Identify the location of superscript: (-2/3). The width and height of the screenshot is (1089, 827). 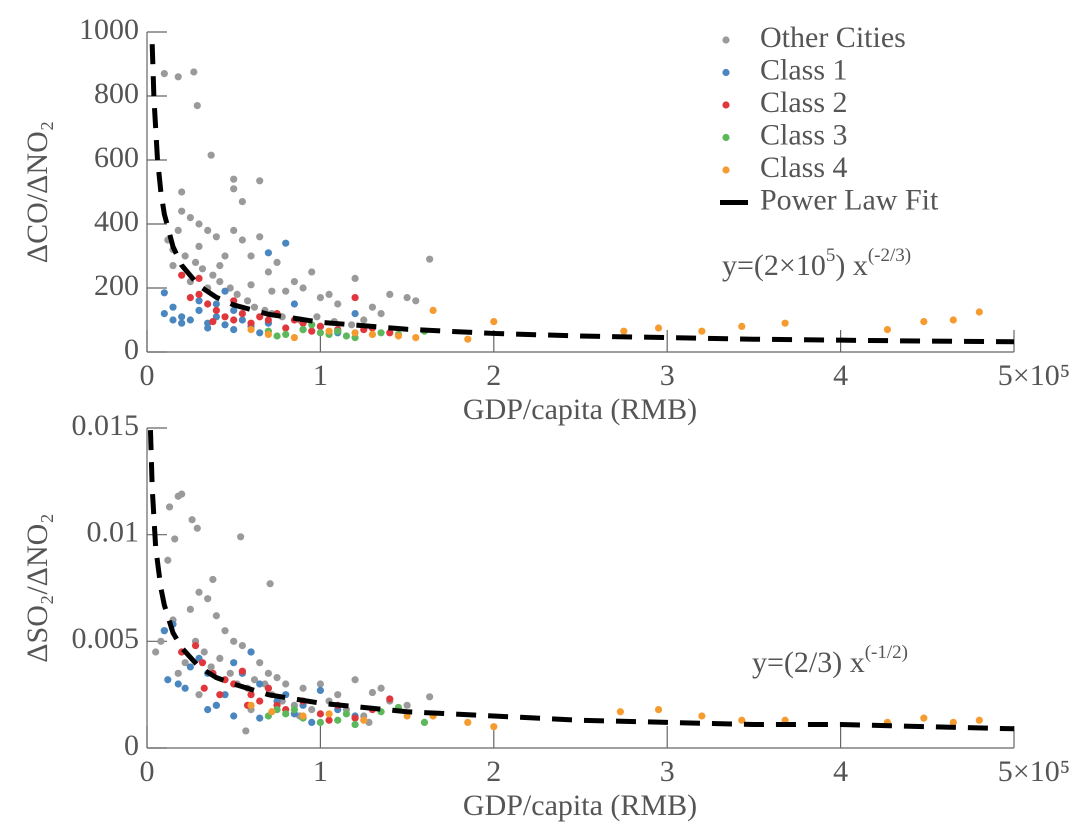
(889, 255).